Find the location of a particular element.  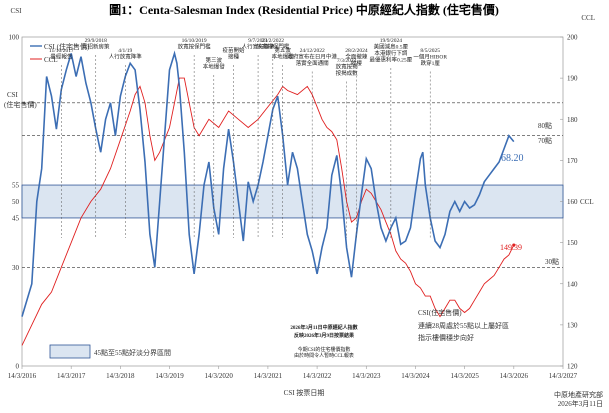

y-right-tick: 200 is located at coordinates (572, 38).